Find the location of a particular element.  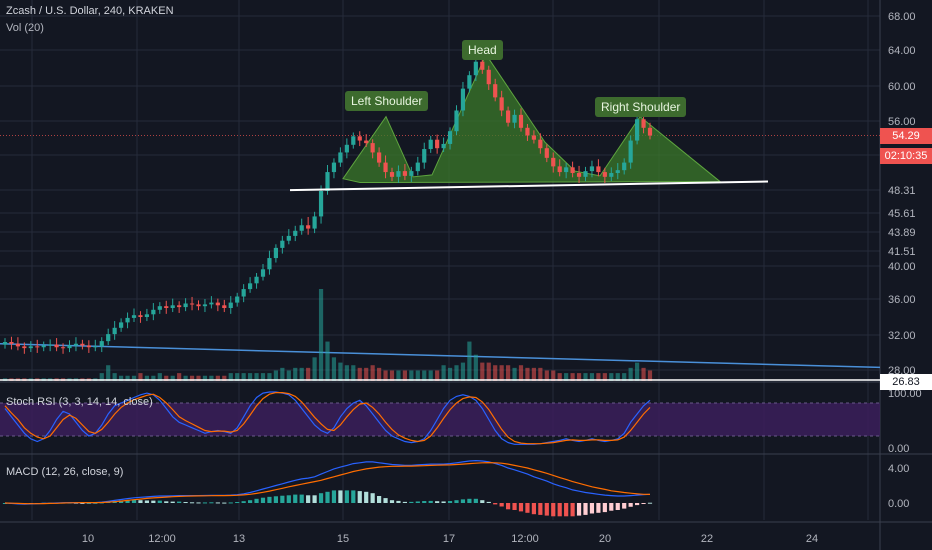

stoch-rsi-label: Stoch RSI (3, 3, 14, 14, close) is located at coordinates (79, 402).